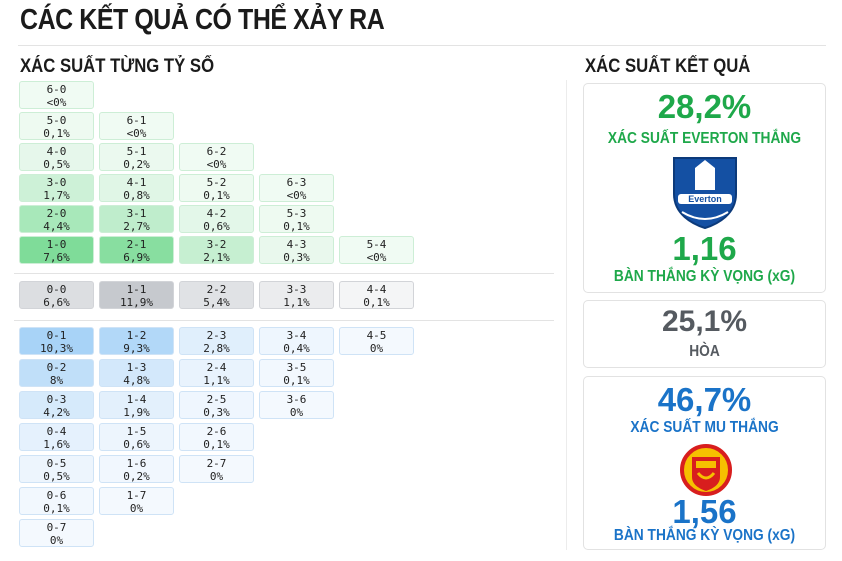 The width and height of the screenshot is (842, 561). I want to click on score-cell: 3-0 1,7%, so click(56, 188).